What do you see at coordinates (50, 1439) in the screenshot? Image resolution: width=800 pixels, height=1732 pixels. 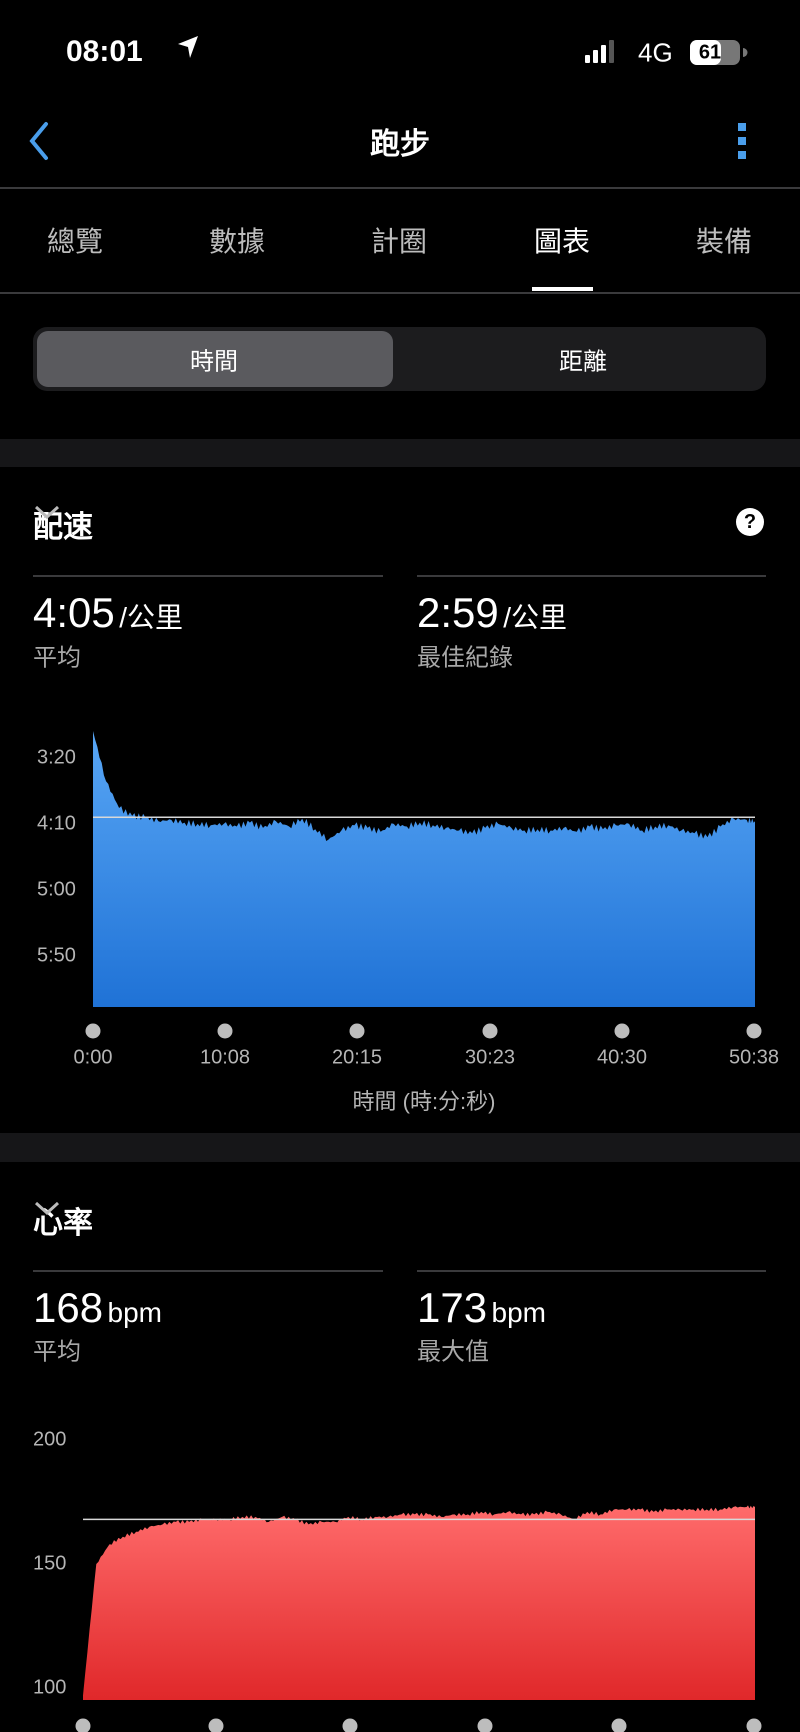 I see `hr-y-tick: 200` at bounding box center [50, 1439].